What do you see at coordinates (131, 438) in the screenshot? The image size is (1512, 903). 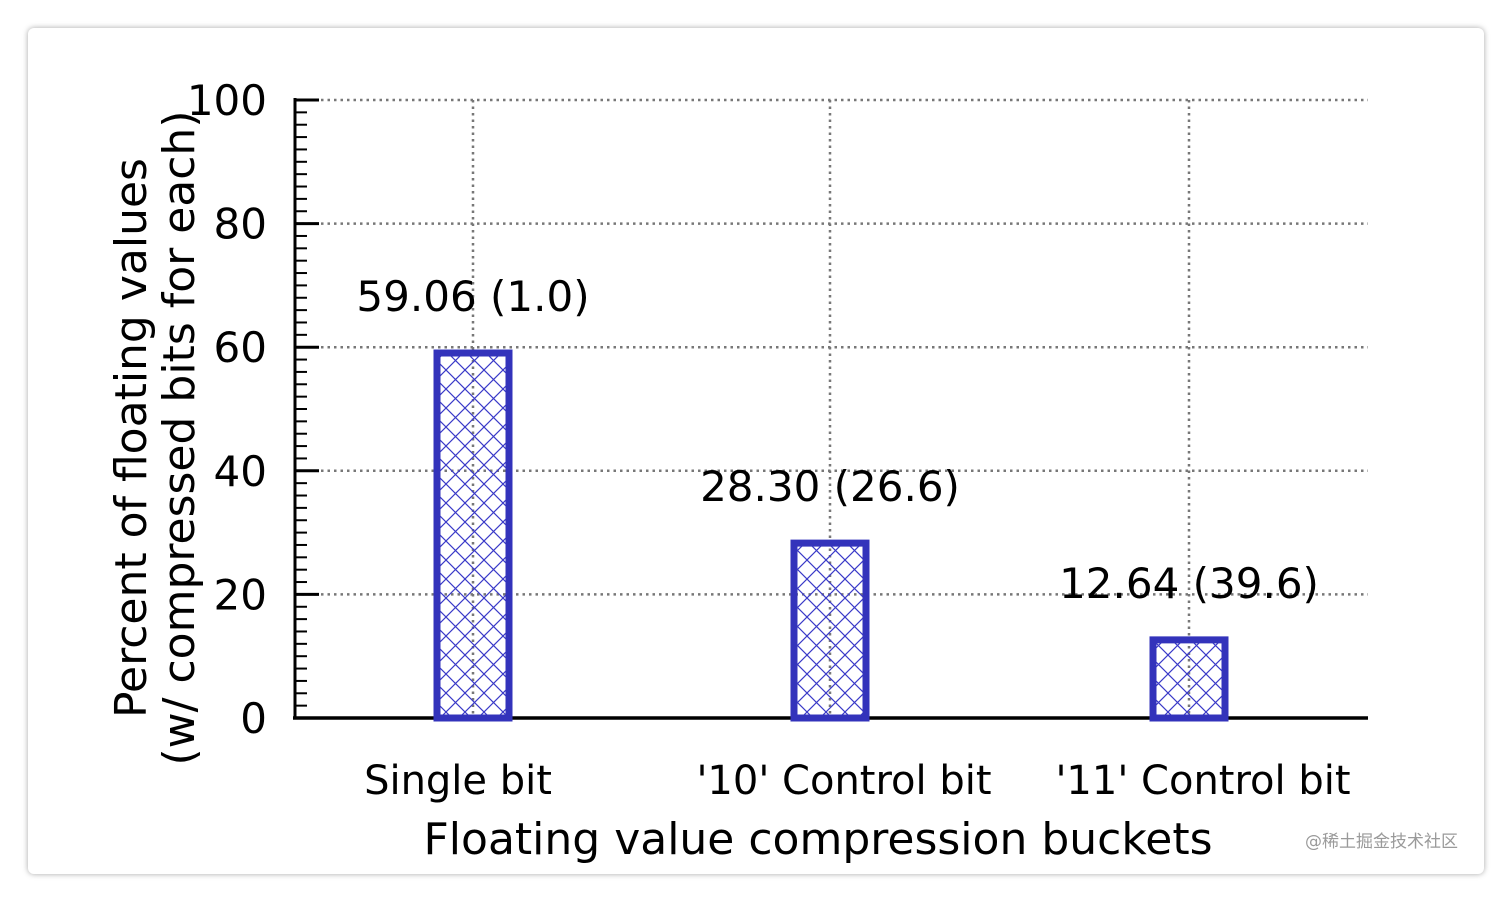 I see `y-axis-title-line1: Percent of floating values` at bounding box center [131, 438].